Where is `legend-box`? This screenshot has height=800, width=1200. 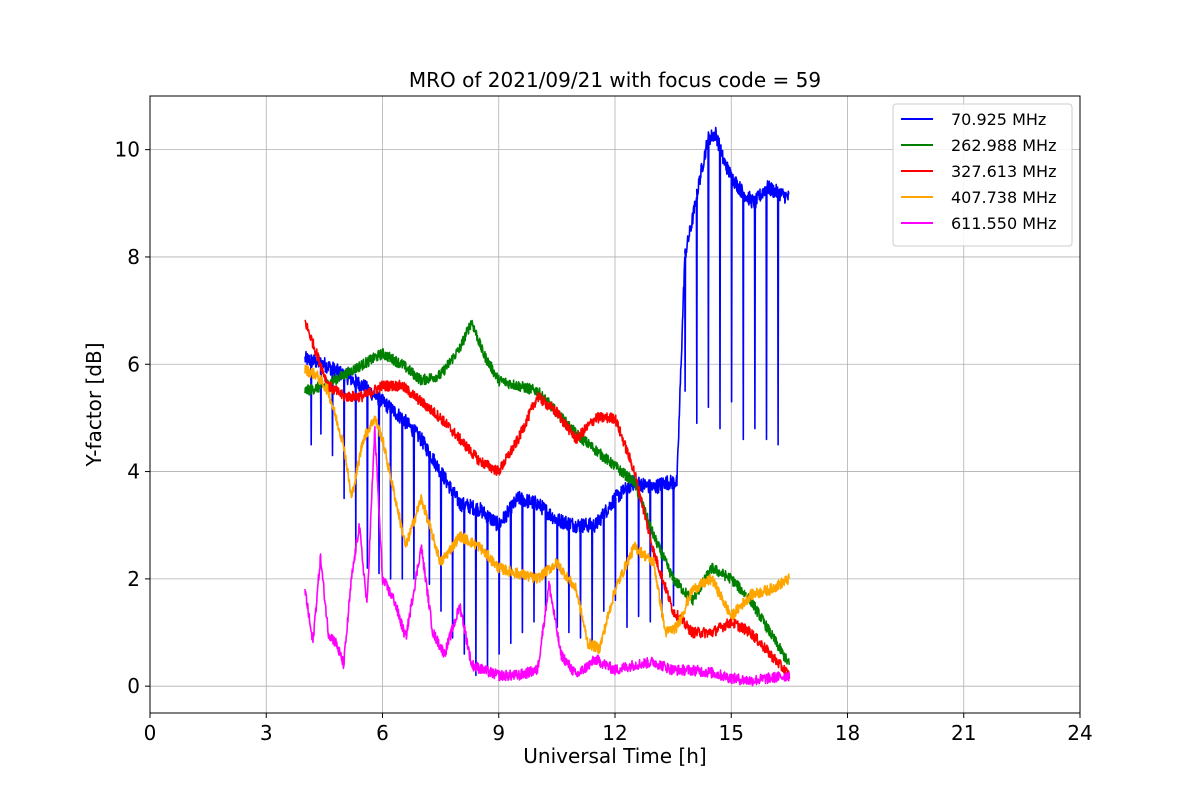
legend-box is located at coordinates (982, 175).